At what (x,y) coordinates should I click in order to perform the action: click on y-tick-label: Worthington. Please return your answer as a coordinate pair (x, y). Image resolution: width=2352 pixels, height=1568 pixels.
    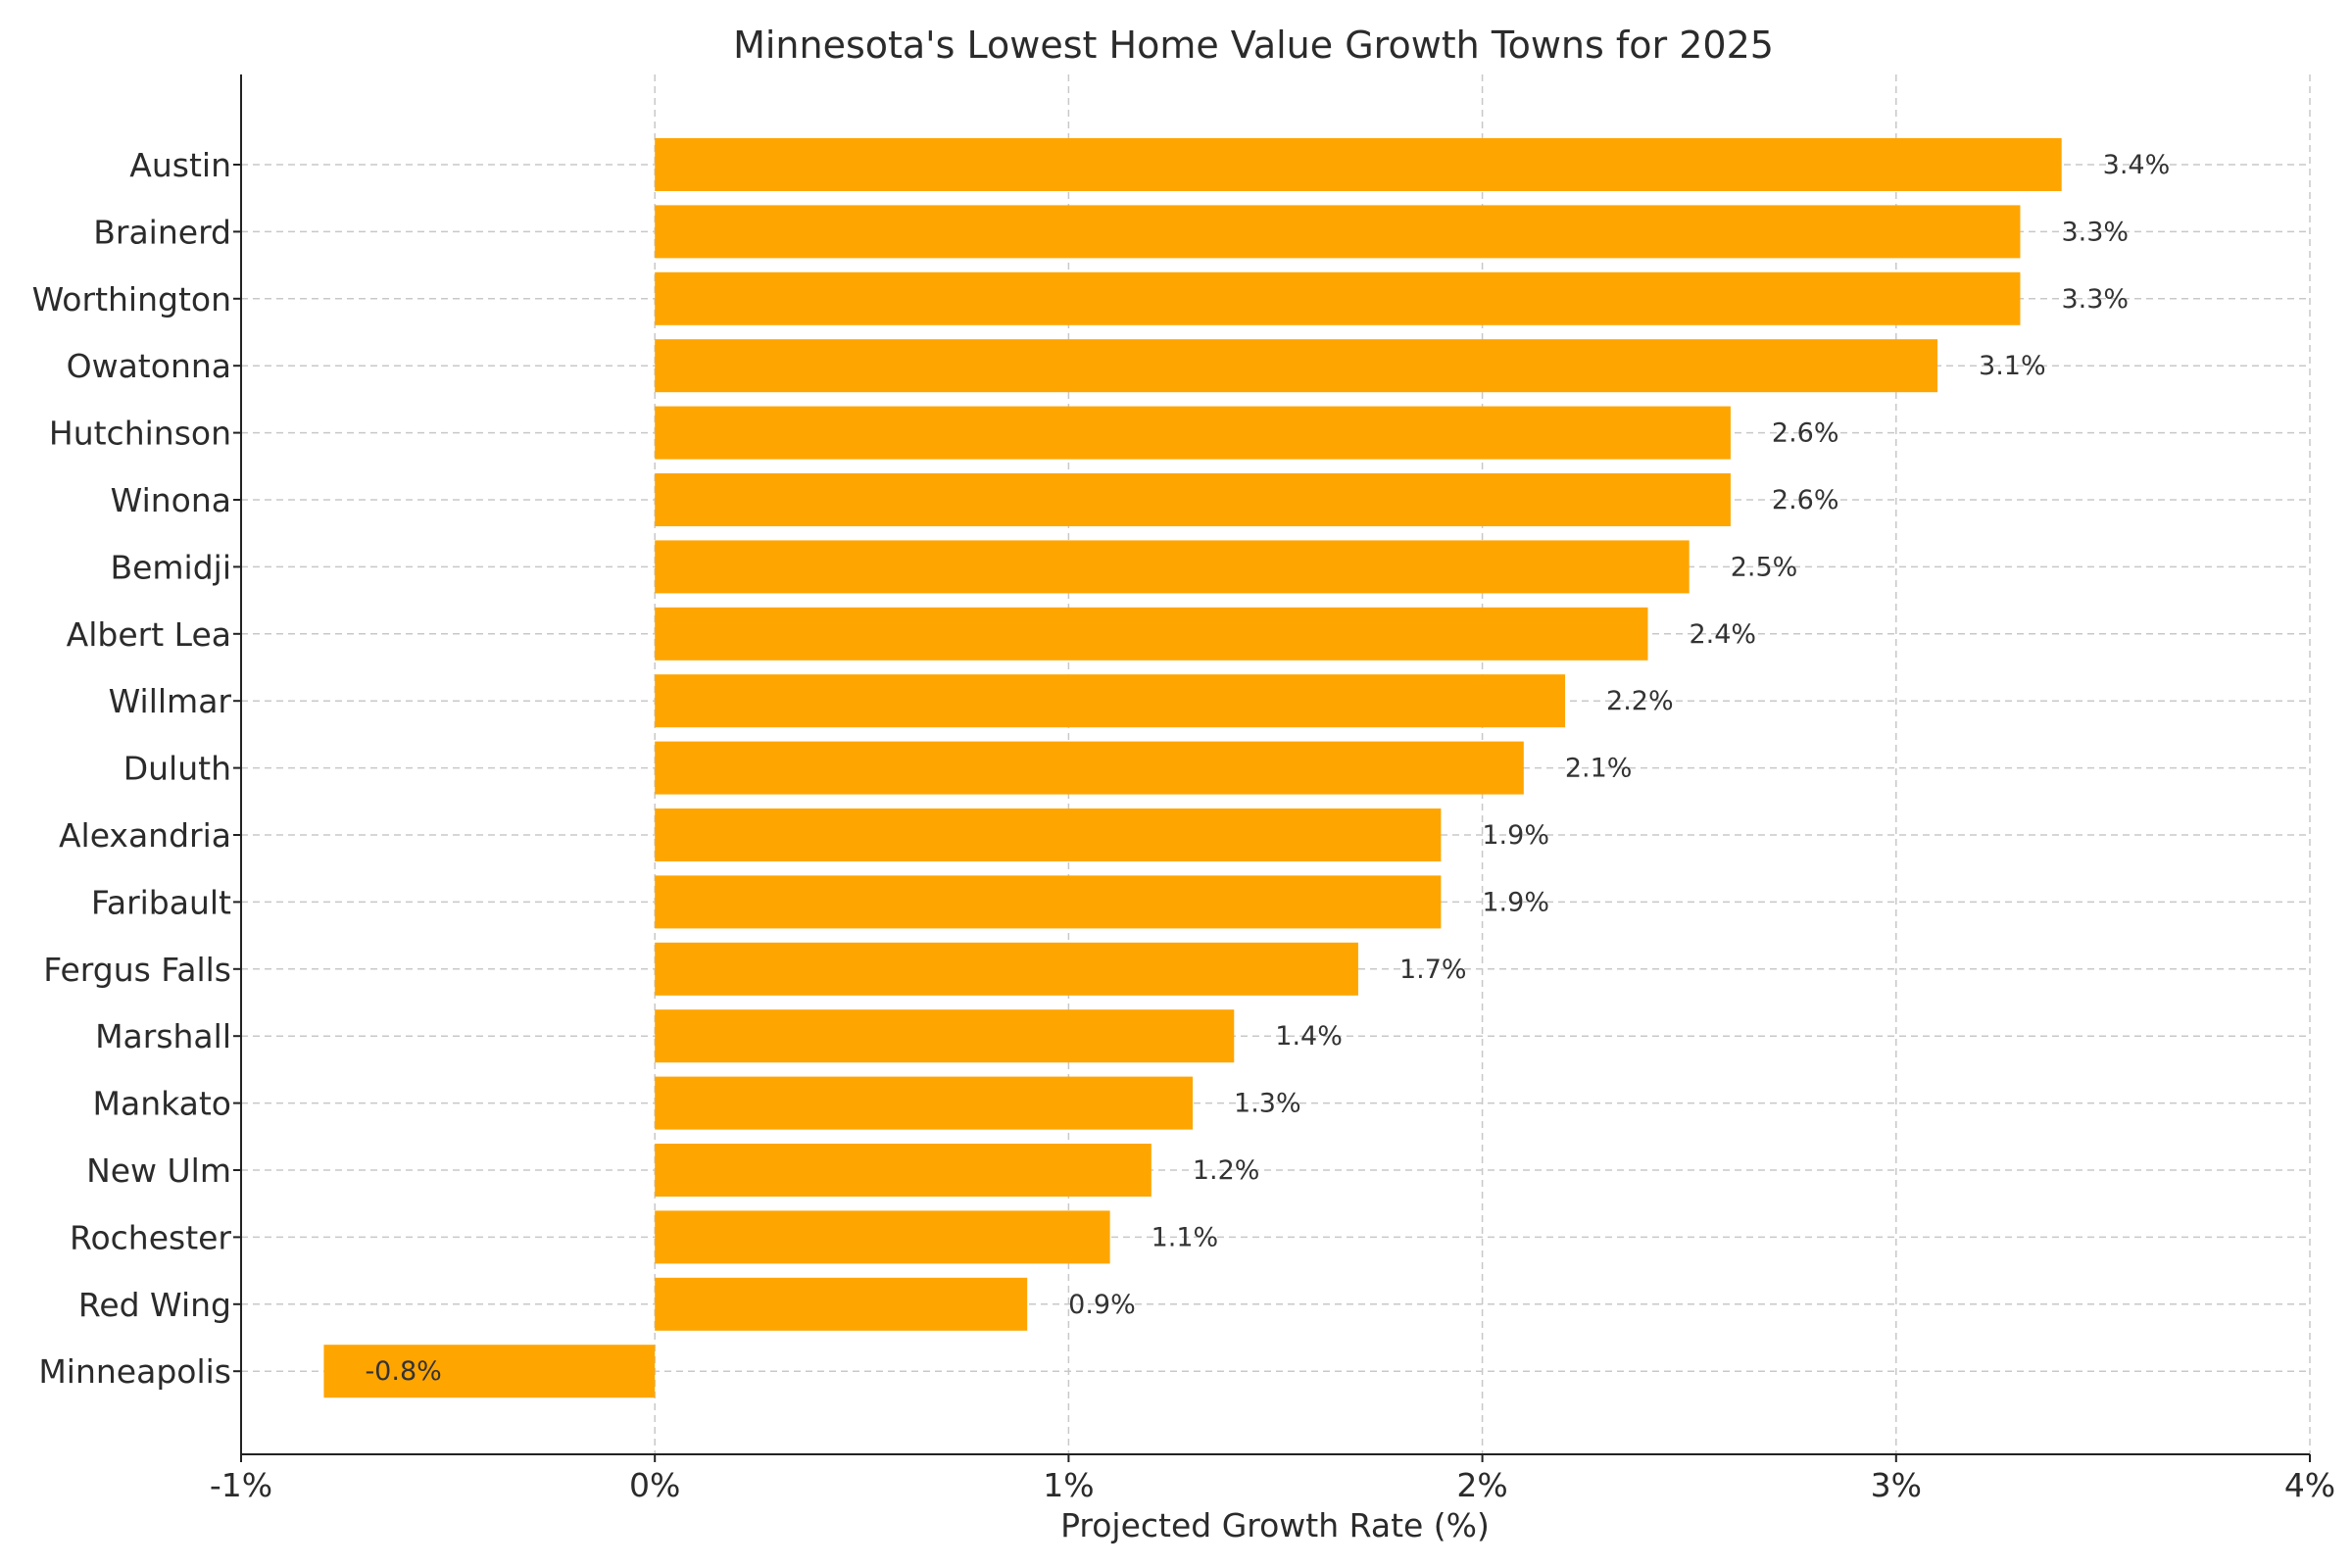
    Looking at the image, I should click on (131, 299).